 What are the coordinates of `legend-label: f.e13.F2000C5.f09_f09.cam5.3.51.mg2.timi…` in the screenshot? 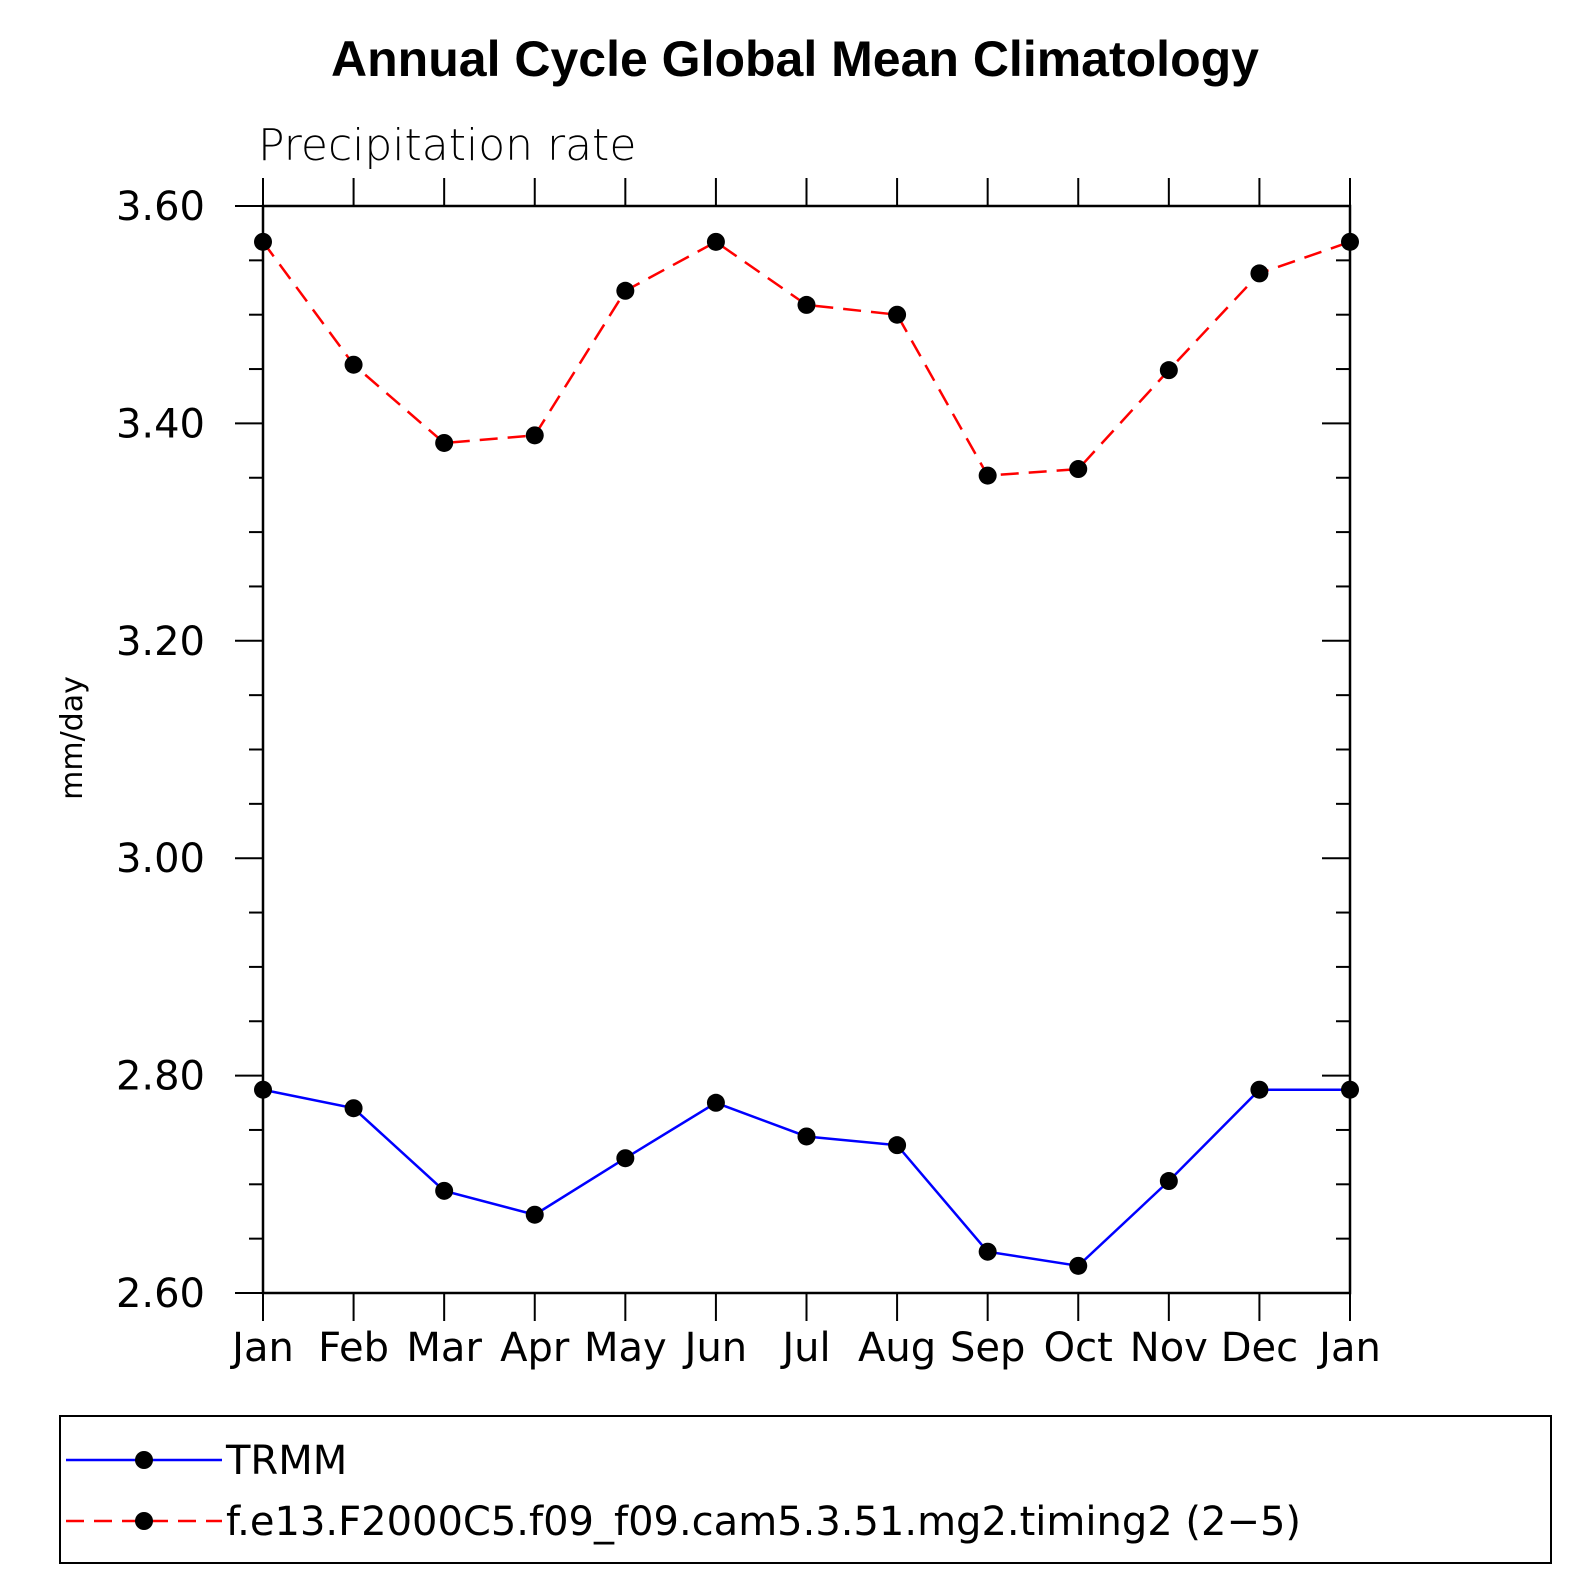 It's located at (763, 1522).